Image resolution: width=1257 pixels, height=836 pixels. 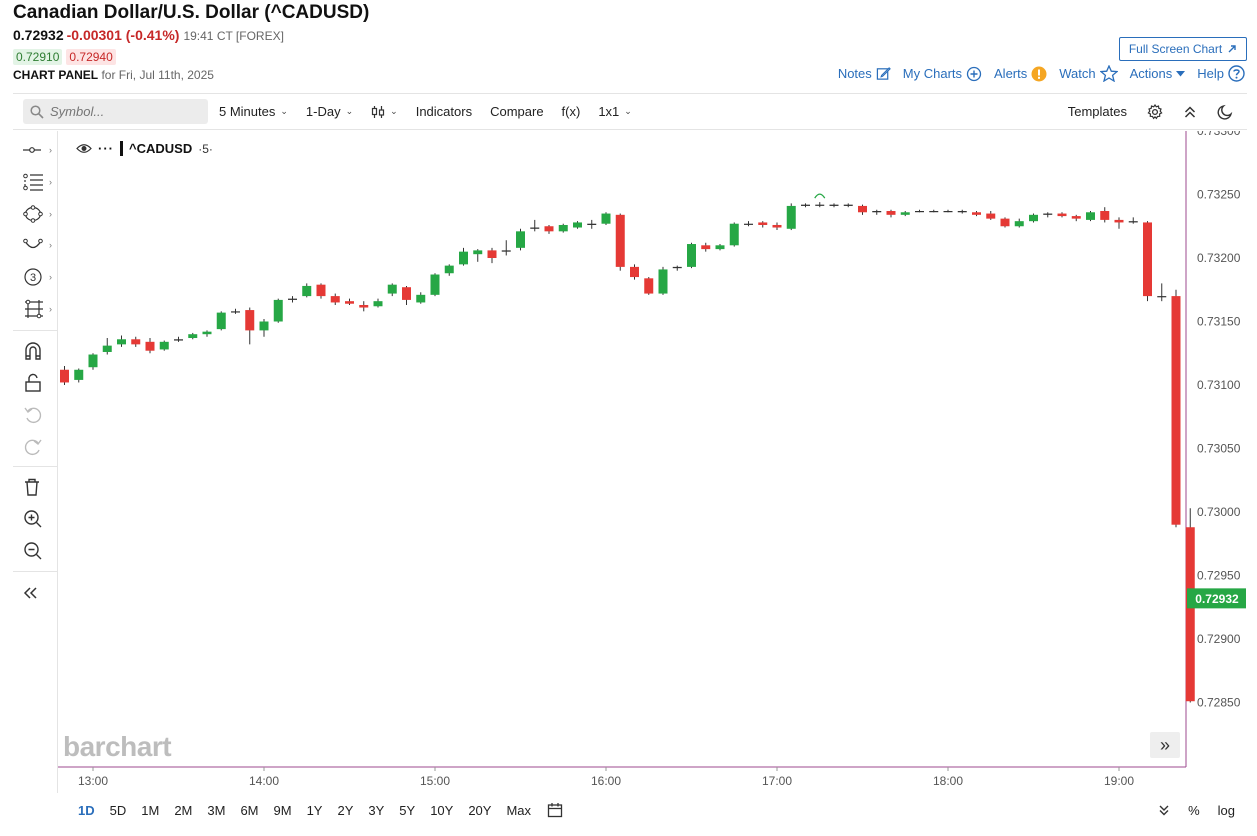 I want to click on range-button-2m: 2M, so click(x=183, y=810).